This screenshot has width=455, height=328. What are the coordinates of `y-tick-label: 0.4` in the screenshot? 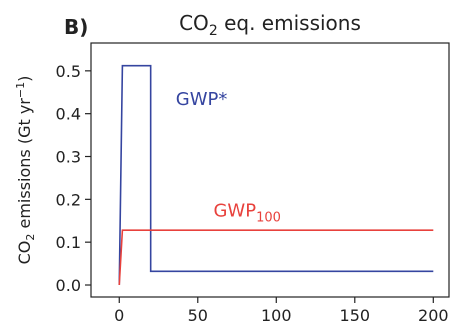 It's located at (68, 114).